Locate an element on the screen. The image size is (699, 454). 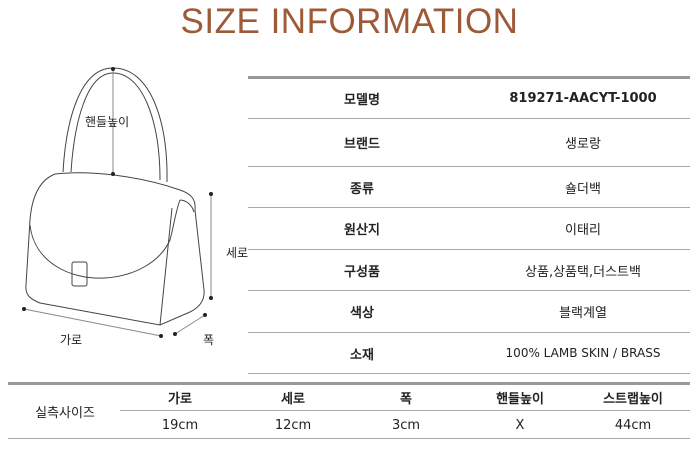
spec-row-material: 소재 100% LAMB SKIN / BRASS is located at coordinates (469, 353).